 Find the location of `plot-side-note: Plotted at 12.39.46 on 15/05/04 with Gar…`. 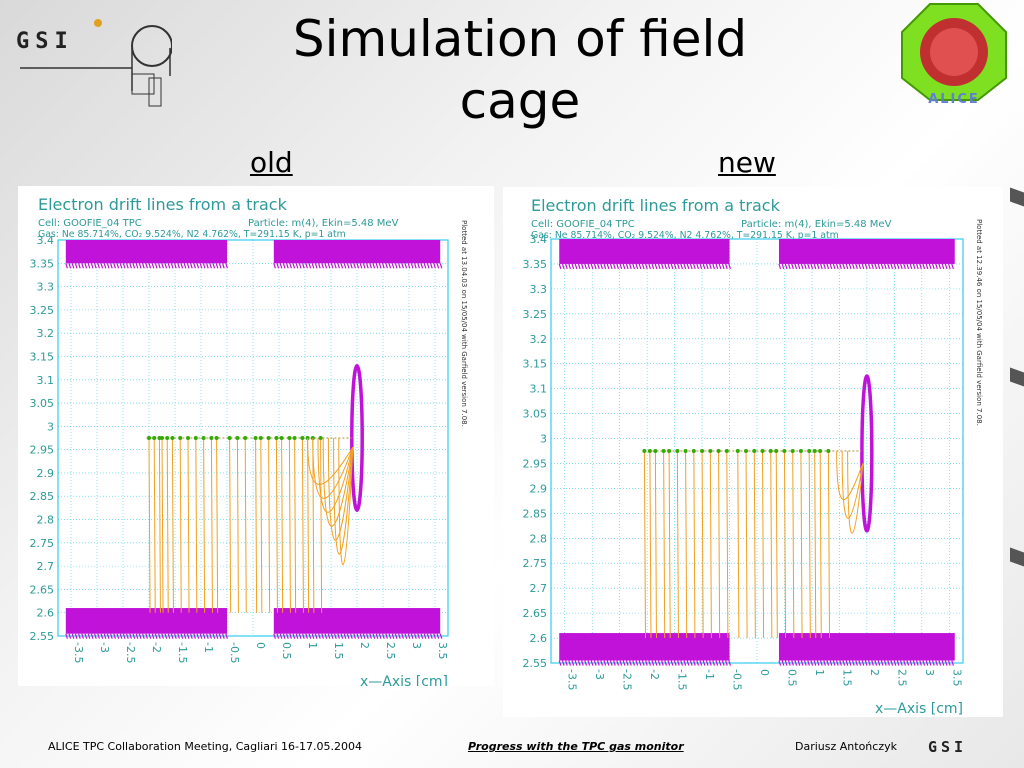

plot-side-note: Plotted at 12.39.46 on 15/05/04 with Gar… is located at coordinates (979, 322).